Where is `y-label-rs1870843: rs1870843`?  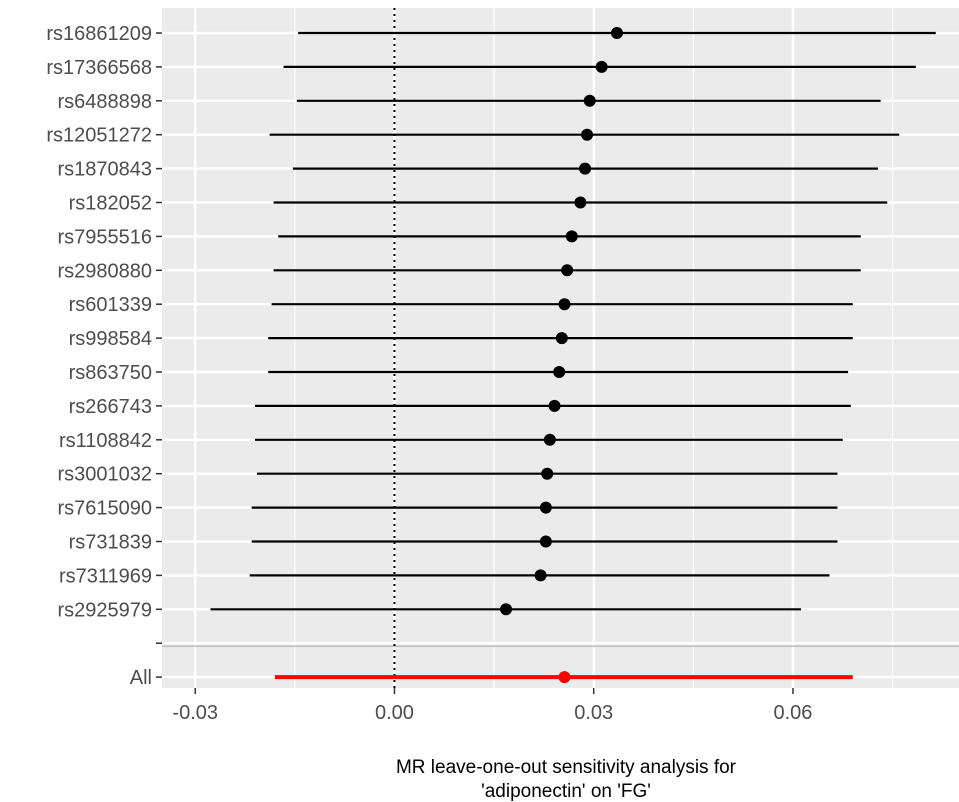
y-label-rs1870843: rs1870843 is located at coordinates (104, 170).